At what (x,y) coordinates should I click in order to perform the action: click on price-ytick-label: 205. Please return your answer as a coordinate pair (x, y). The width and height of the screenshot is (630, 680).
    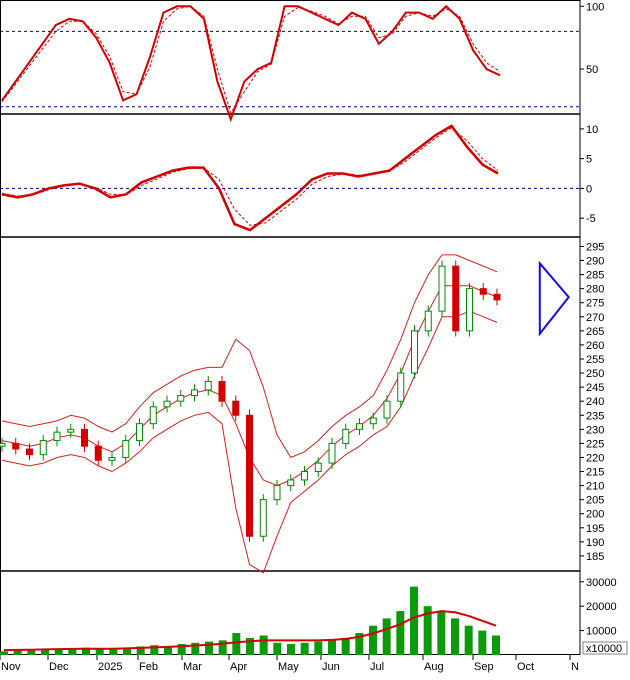
    Looking at the image, I should click on (595, 501).